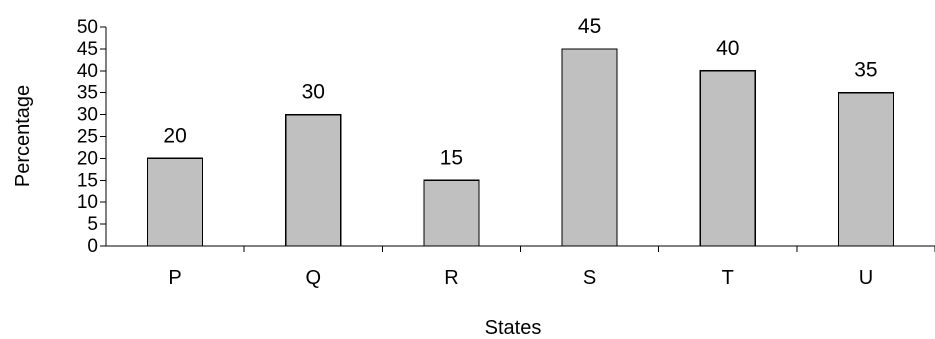 Image resolution: width=935 pixels, height=339 pixels. What do you see at coordinates (513, 328) in the screenshot?
I see `x-axis-title: States` at bounding box center [513, 328].